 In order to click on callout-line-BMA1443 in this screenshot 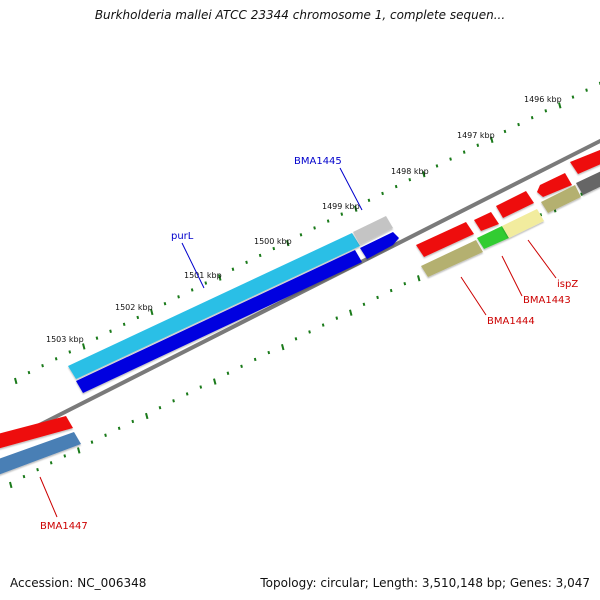, I will do `click(512, 276)`.